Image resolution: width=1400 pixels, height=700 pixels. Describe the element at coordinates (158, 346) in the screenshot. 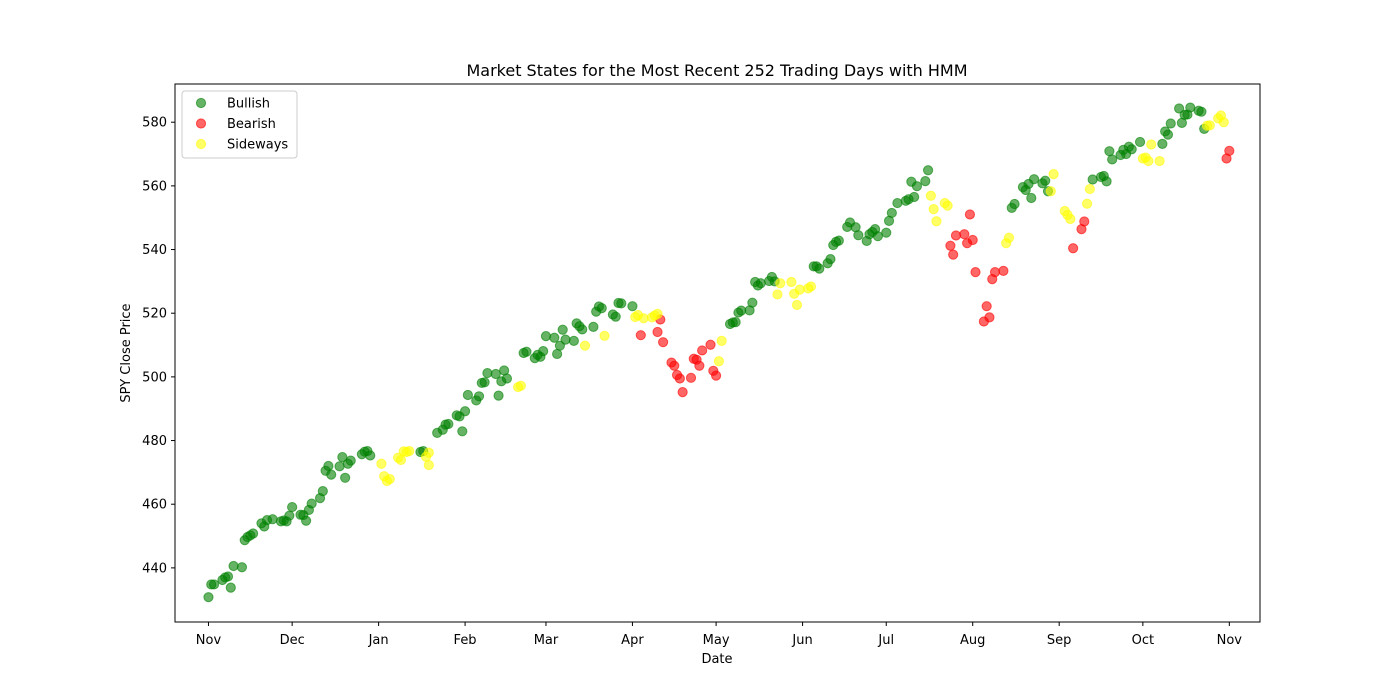

I see `y-axis: 440 460 480 500 520 540 560 580` at that location.